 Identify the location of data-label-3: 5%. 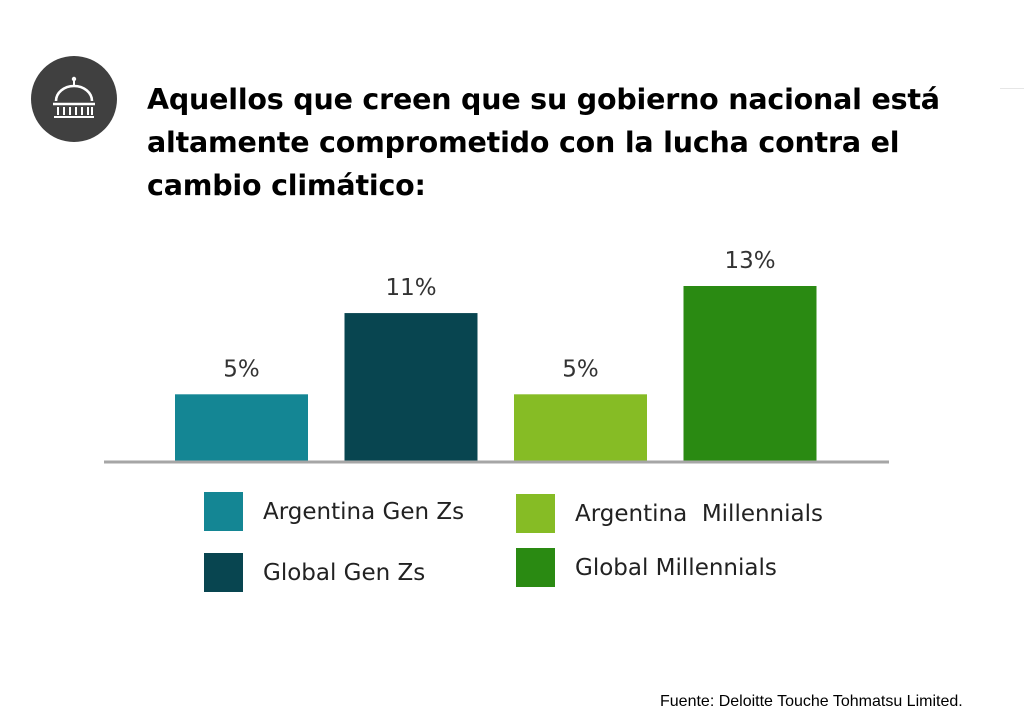
(580, 369).